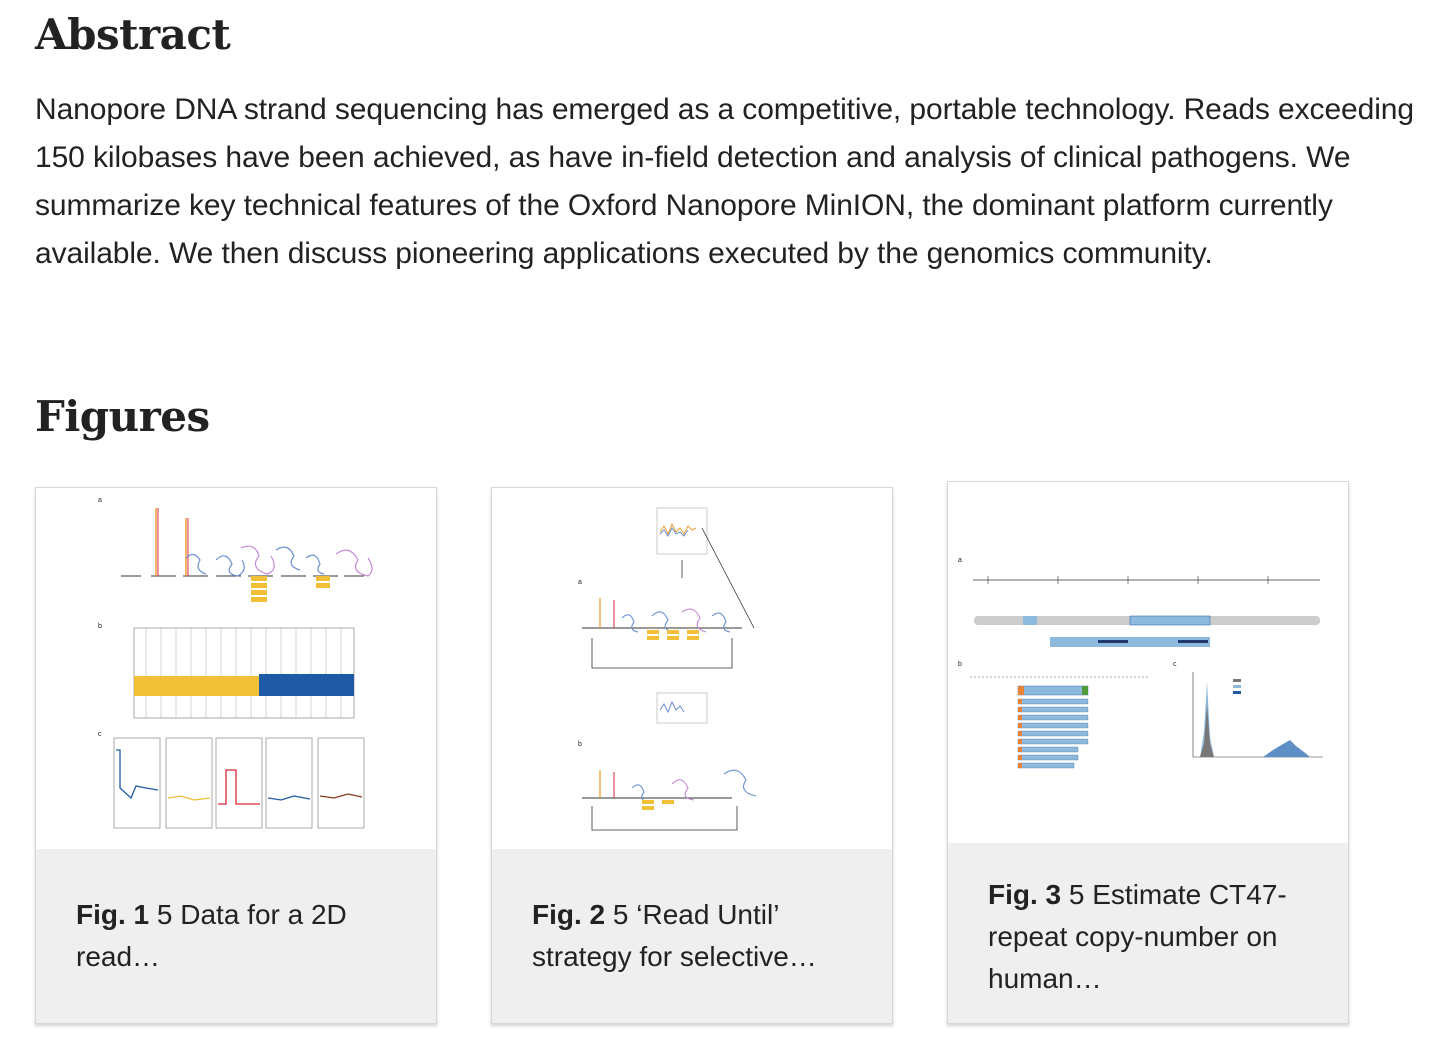 This screenshot has height=1060, width=1452. Describe the element at coordinates (1148, 662) in the screenshot. I see `figure-3-thumbnail: a b` at that location.